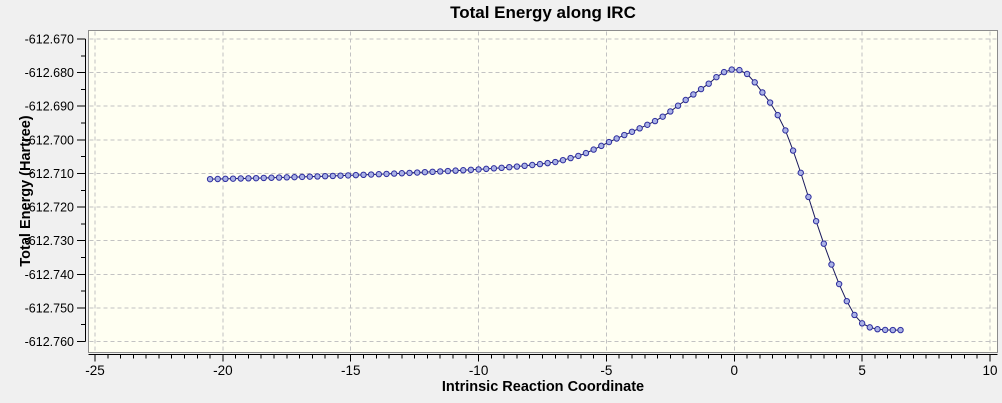 This screenshot has height=403, width=1002. I want to click on y-tick-label: -612.740, so click(49, 275).